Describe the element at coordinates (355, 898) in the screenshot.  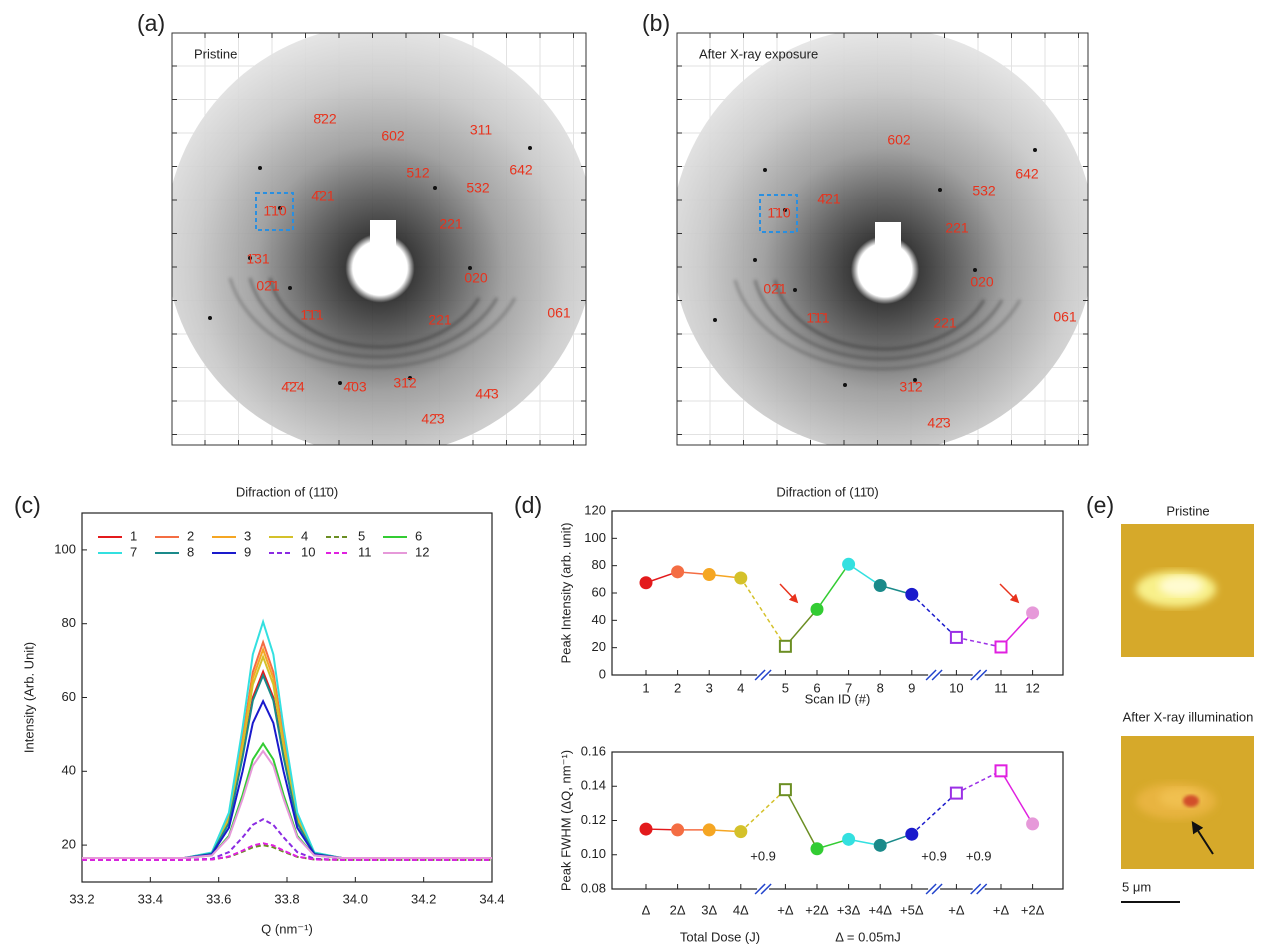
I see `x-tick-label: 34.0` at that location.